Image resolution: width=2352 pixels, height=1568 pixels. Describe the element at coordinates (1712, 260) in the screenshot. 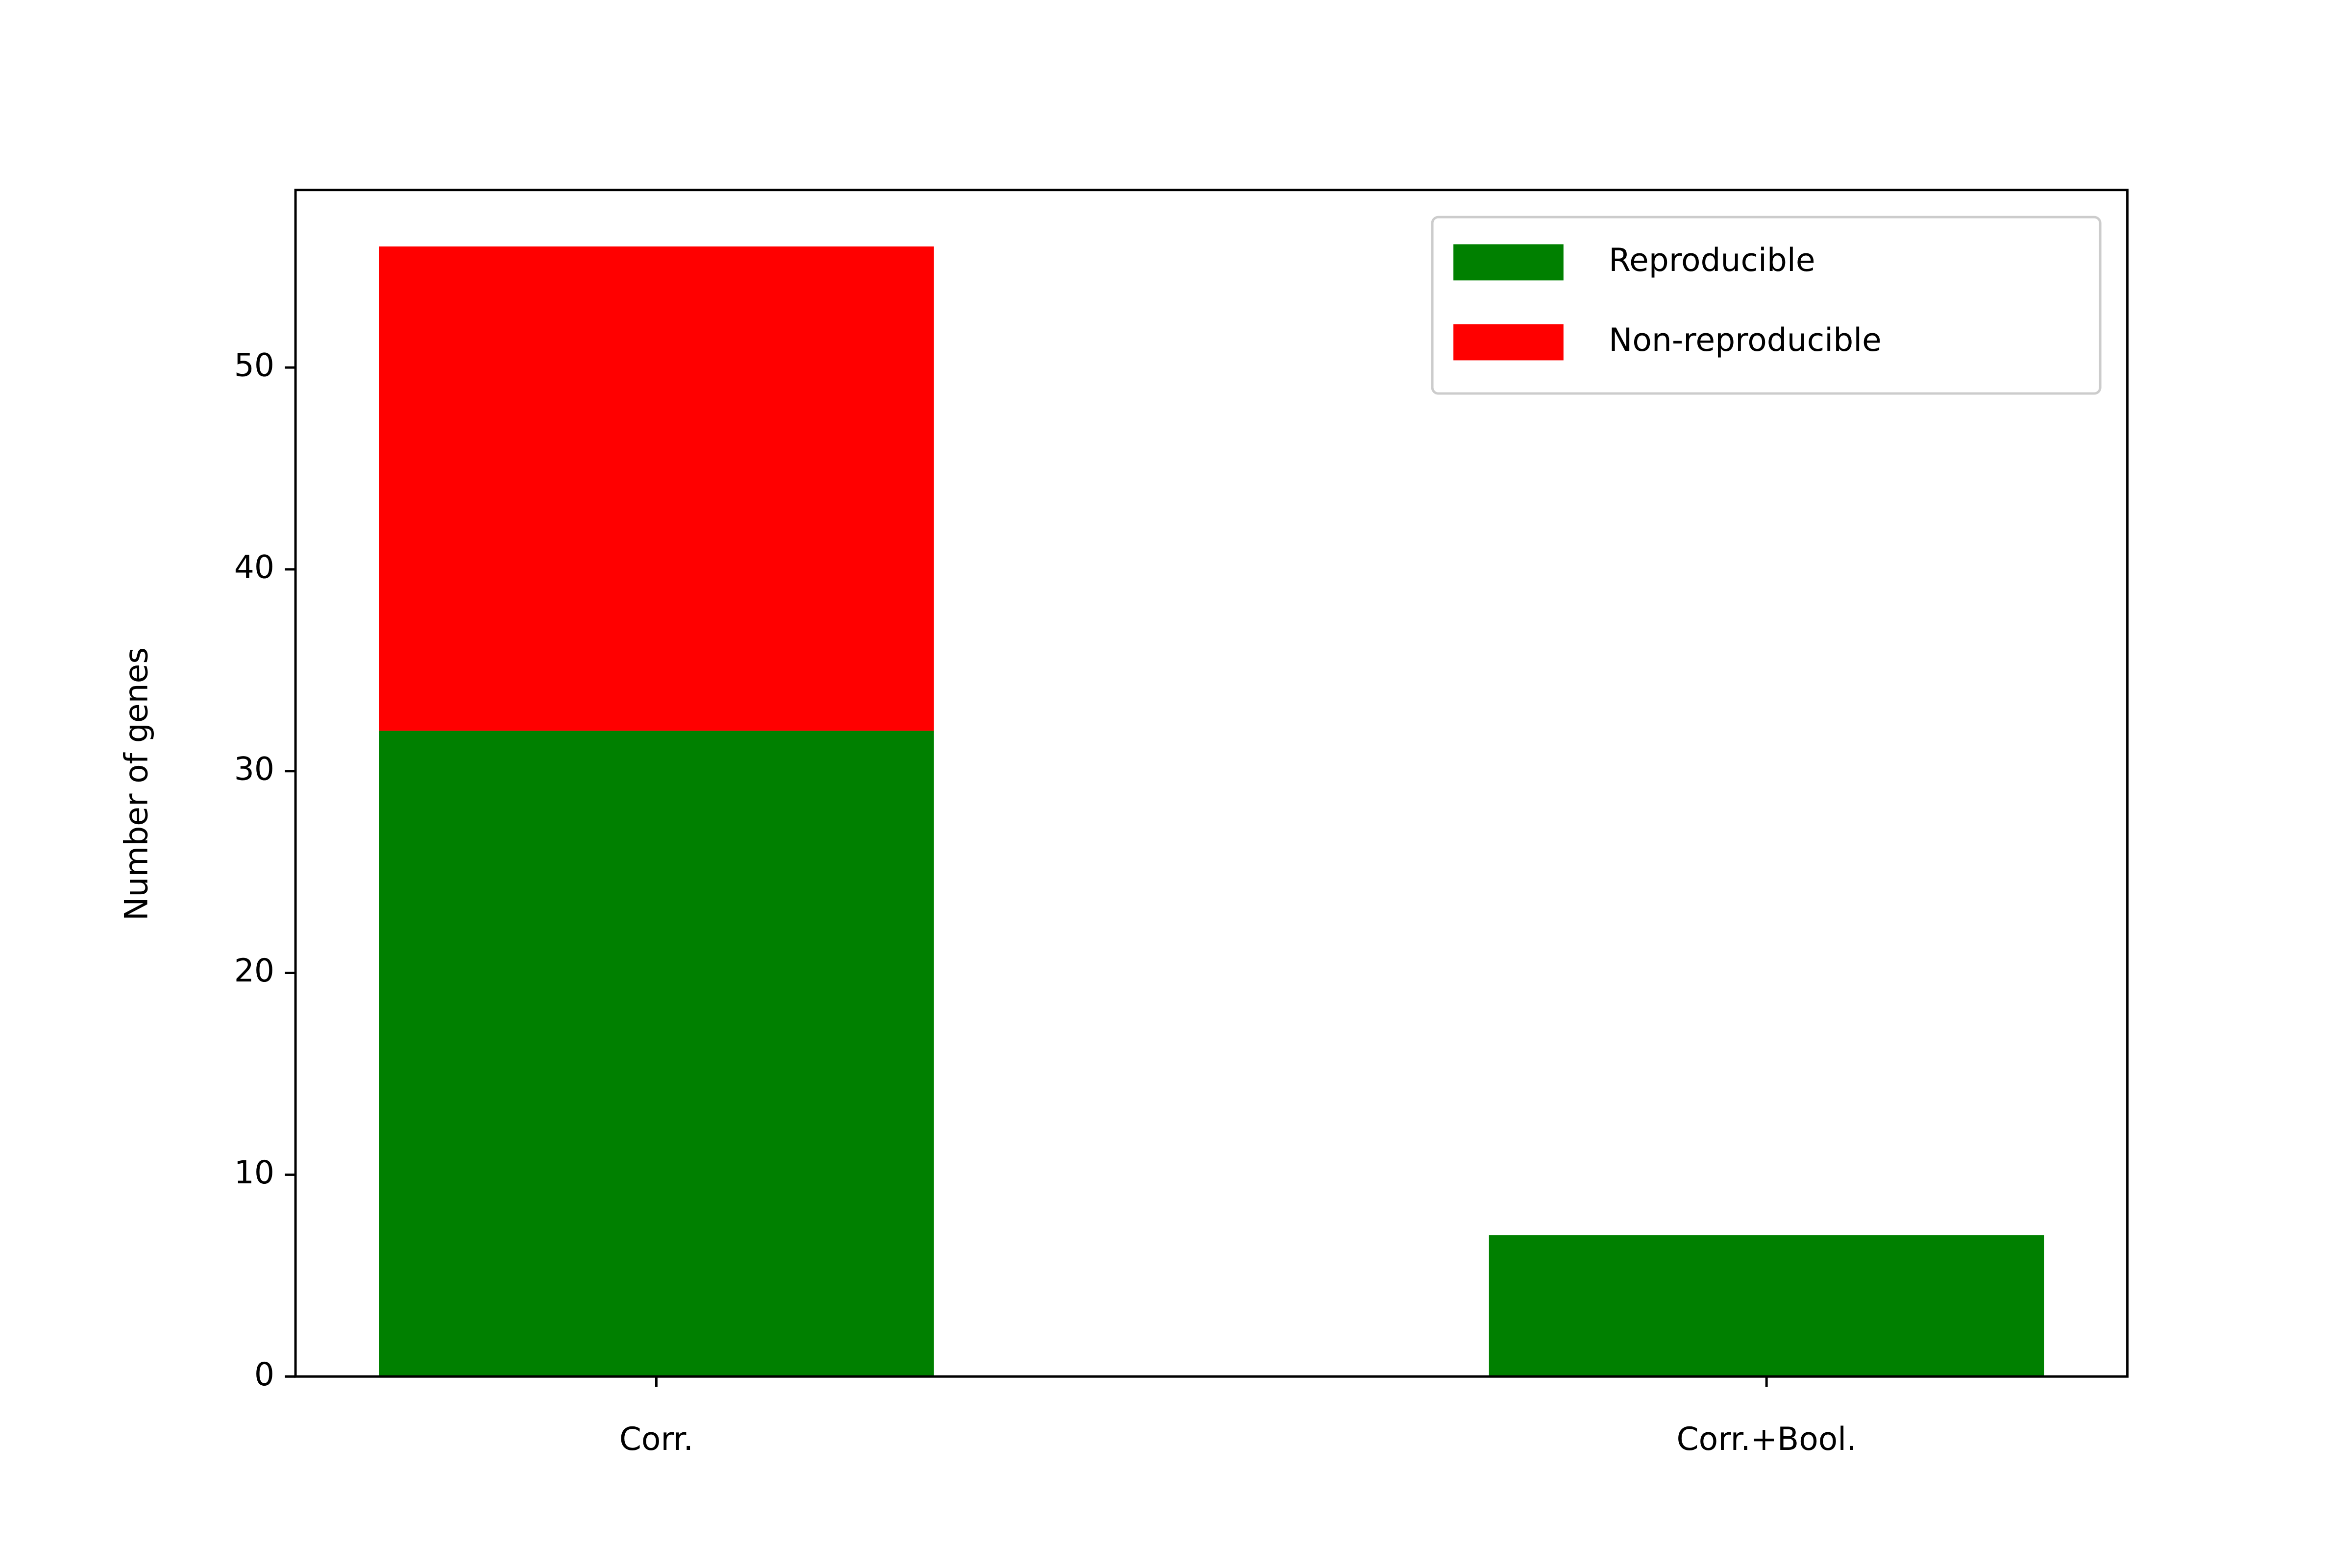

I see `legend-label: Reproducible` at that location.